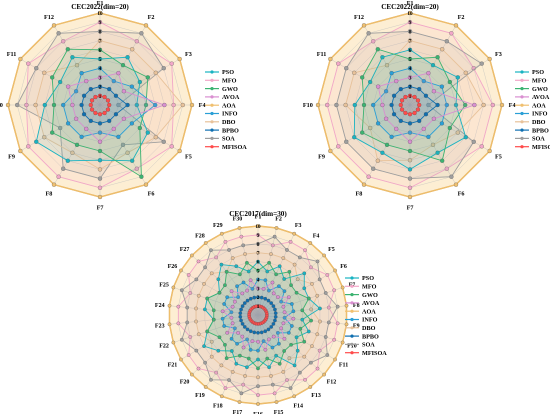 The width and height of the screenshot is (550, 414). What do you see at coordinates (410, 7) in the screenshot?
I see `chart-title: CEC2022(dim=20)` at bounding box center [410, 7].